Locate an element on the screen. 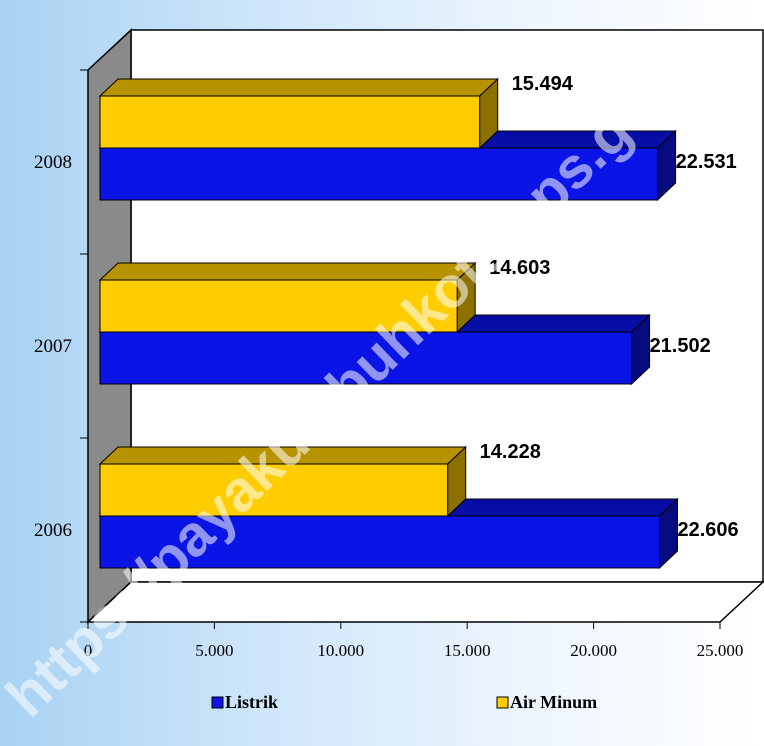 The width and height of the screenshot is (764, 746). data-label-air-minum: 15.494 is located at coordinates (543, 84).